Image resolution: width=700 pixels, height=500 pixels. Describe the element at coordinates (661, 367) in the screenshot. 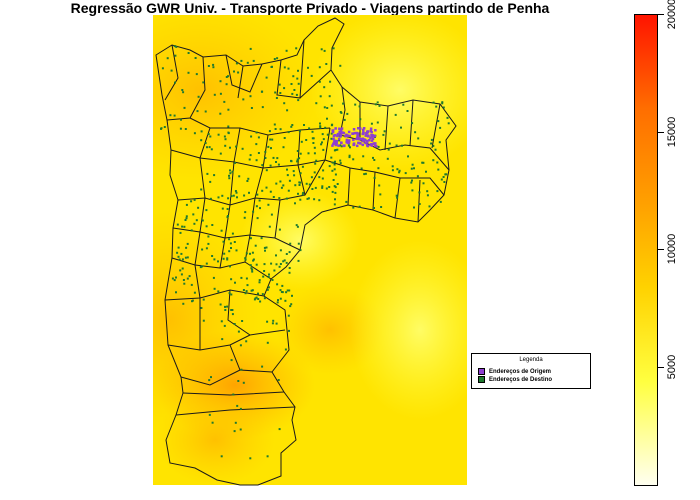

I see `colorbar-tick` at that location.